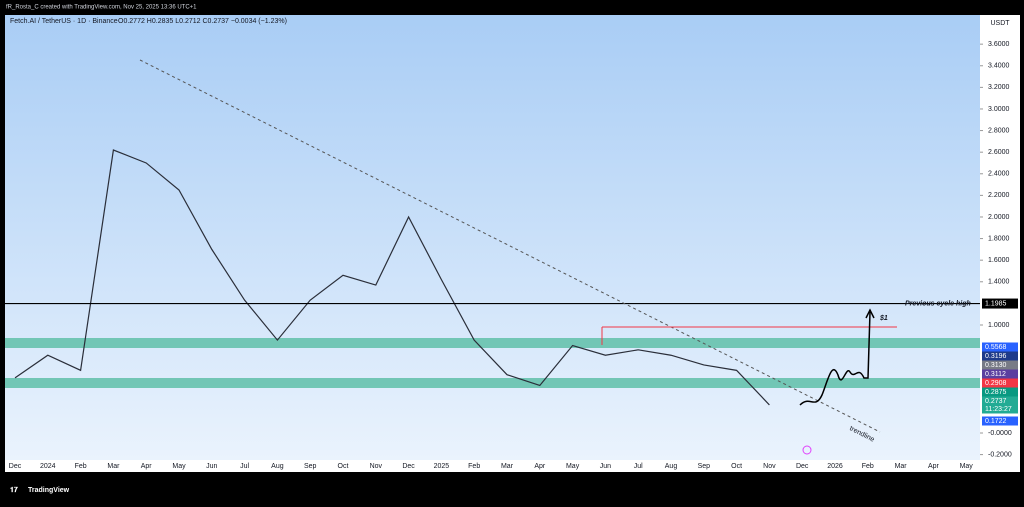 The width and height of the screenshot is (1024, 507). Describe the element at coordinates (48, 466) in the screenshot. I see `x-tick-label: 2024` at that location.